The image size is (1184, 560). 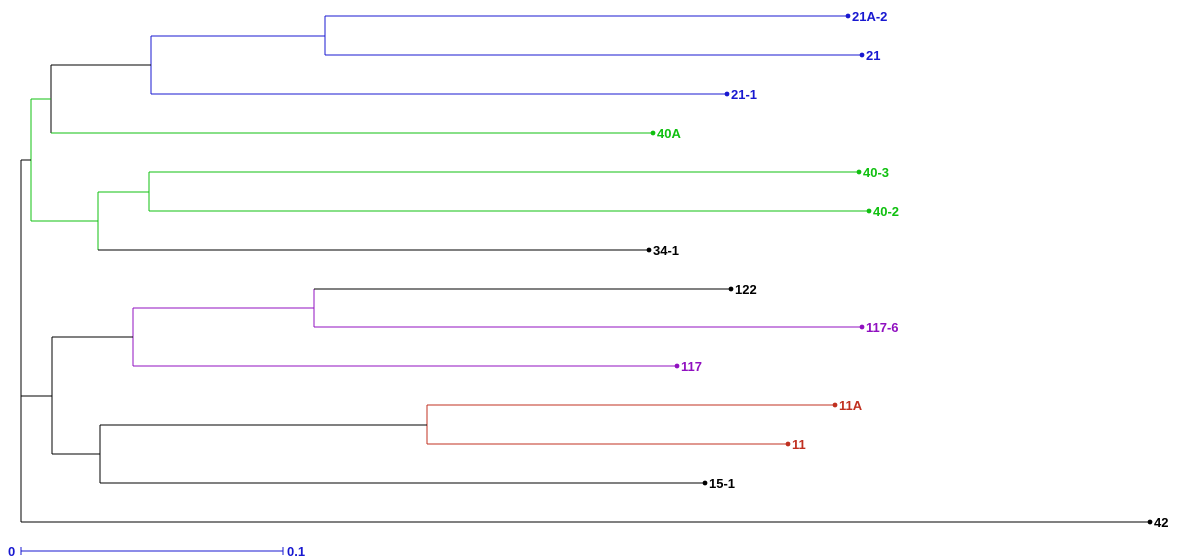 I want to click on leaf-label-15-1: 15-1, so click(x=722, y=483).